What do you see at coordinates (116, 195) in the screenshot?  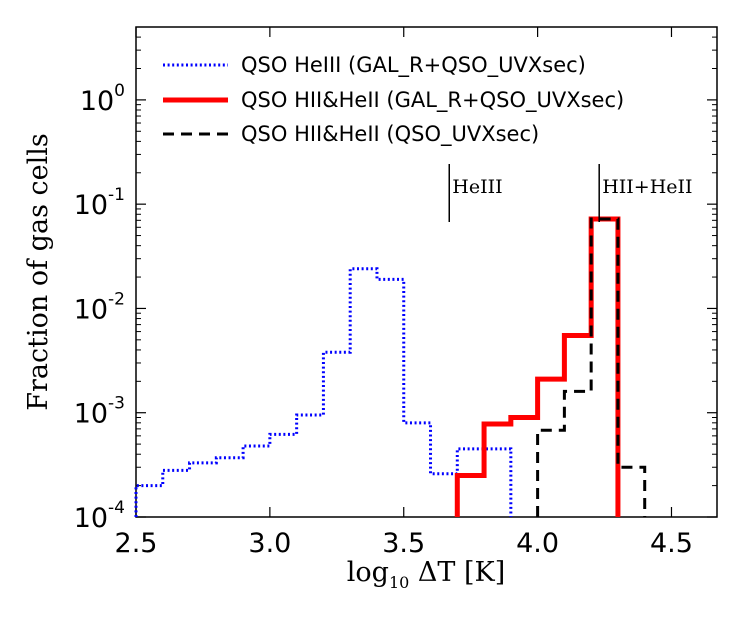 I see `y-tick-exponent: -1` at bounding box center [116, 195].